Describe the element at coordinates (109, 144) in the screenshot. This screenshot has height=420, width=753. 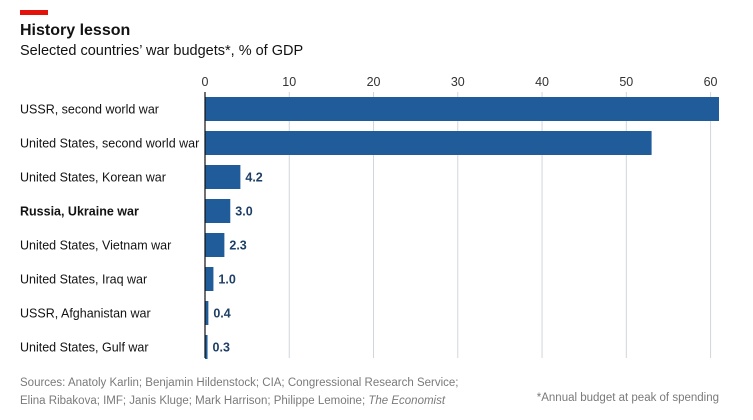
I see `category-label: United States, second world war` at that location.